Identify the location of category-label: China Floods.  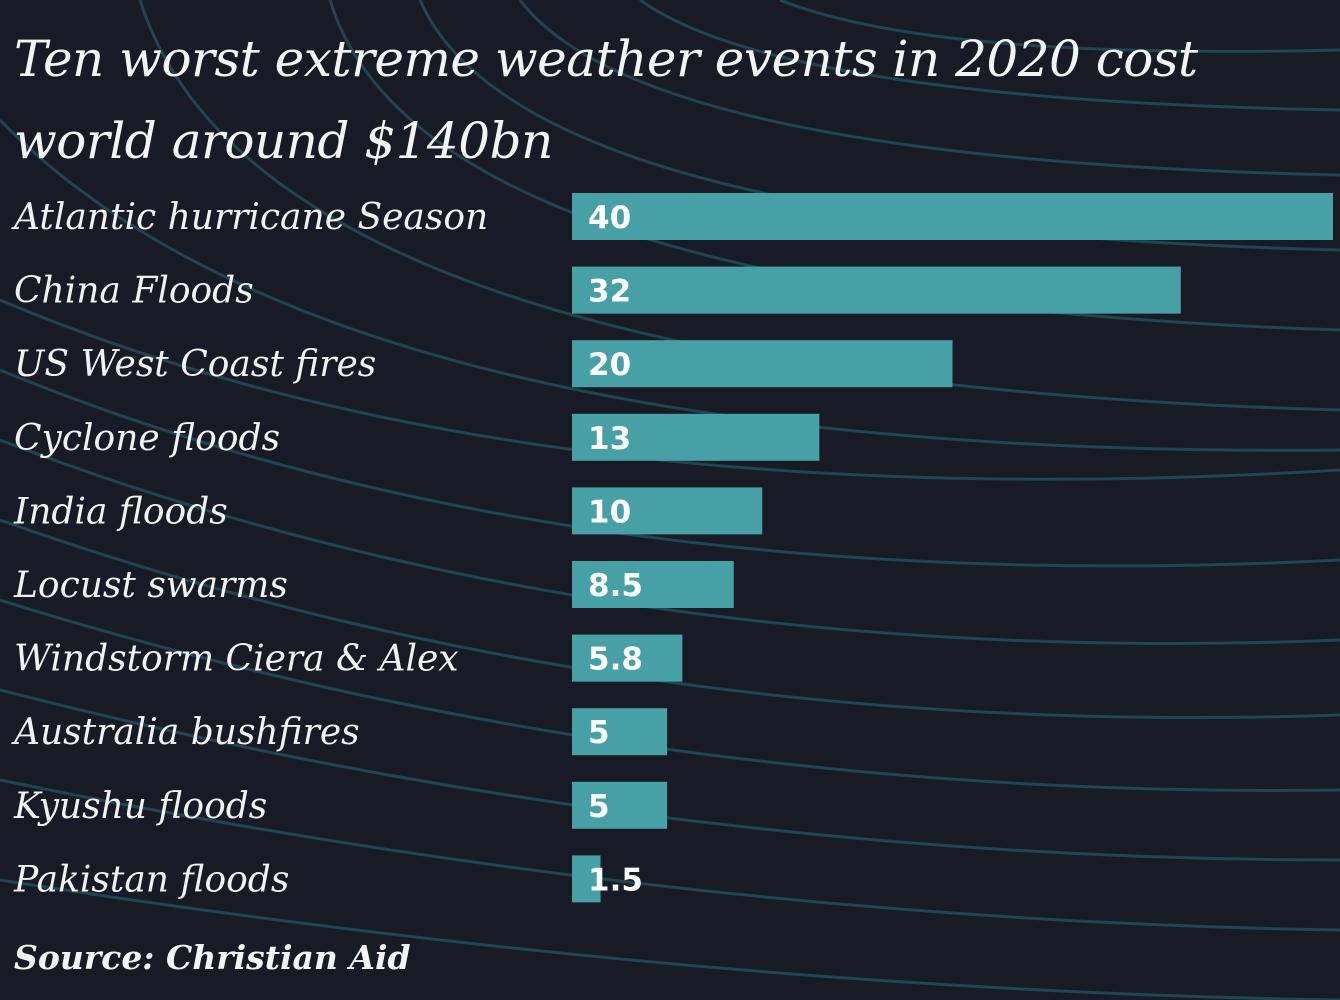
(134, 291).